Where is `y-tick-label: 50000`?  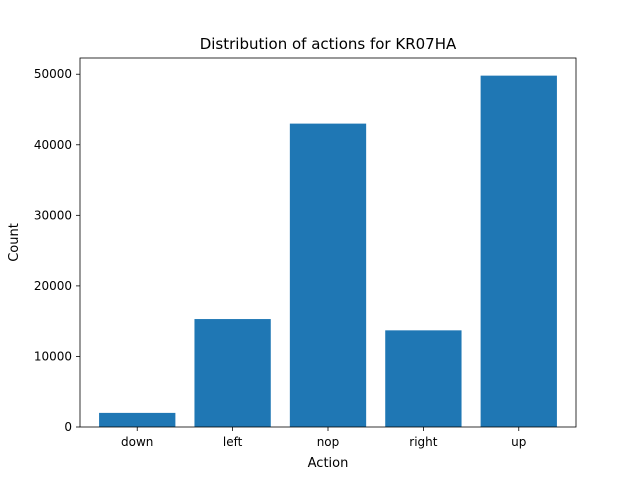 y-tick-label: 50000 is located at coordinates (53, 74).